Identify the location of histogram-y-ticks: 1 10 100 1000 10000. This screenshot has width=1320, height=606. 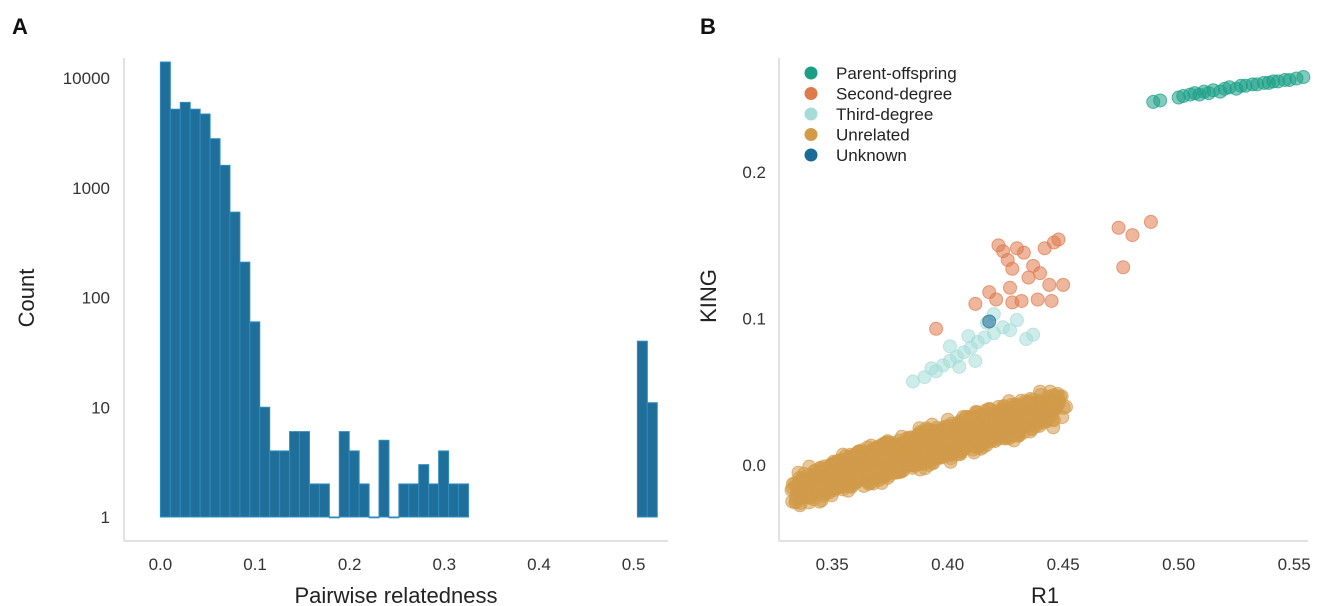
(86, 298).